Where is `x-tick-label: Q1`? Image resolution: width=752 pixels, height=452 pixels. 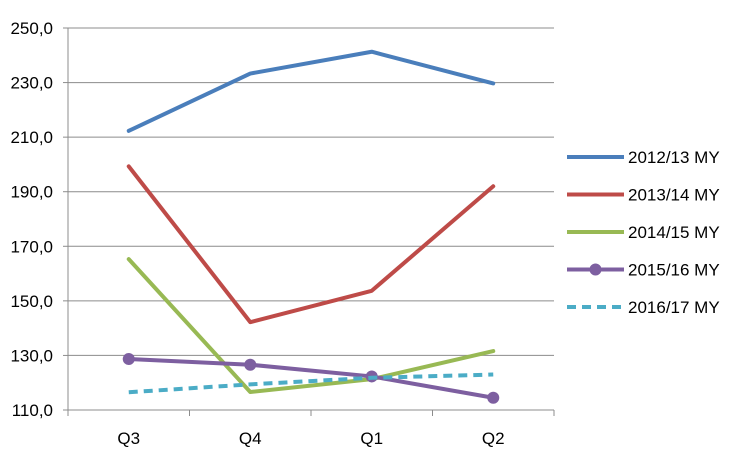 x-tick-label: Q1 is located at coordinates (371, 438).